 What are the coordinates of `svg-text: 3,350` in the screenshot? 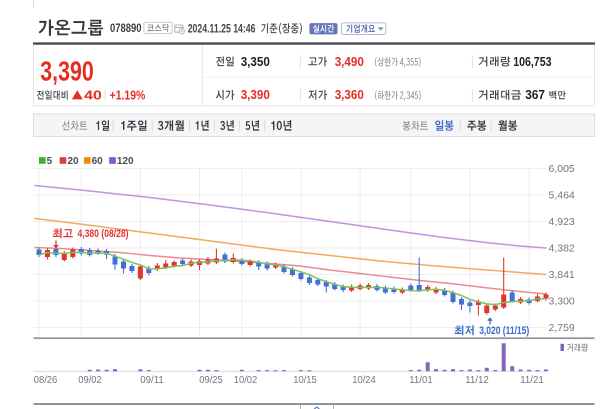 It's located at (255, 62).